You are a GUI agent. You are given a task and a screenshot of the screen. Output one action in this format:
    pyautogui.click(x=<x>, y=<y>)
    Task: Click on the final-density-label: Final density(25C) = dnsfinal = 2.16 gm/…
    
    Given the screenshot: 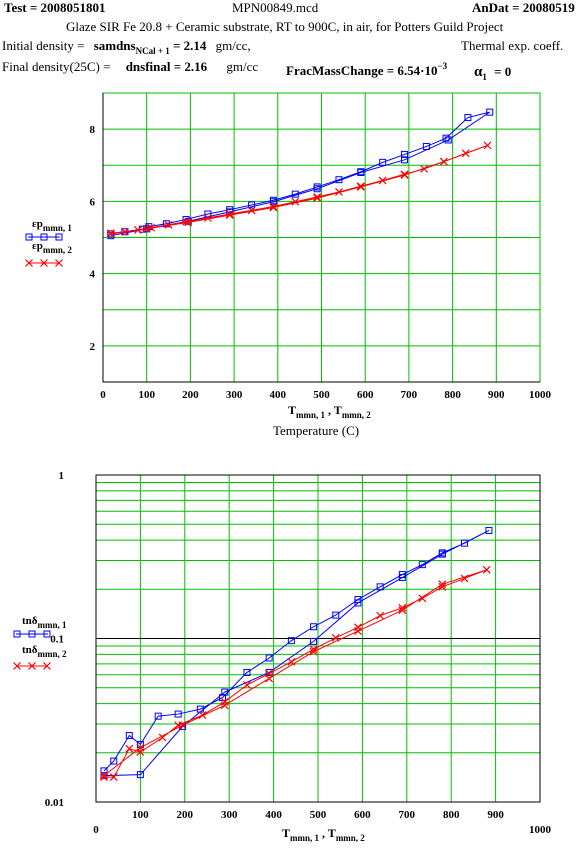 What is the action you would take?
    pyautogui.click(x=130, y=66)
    